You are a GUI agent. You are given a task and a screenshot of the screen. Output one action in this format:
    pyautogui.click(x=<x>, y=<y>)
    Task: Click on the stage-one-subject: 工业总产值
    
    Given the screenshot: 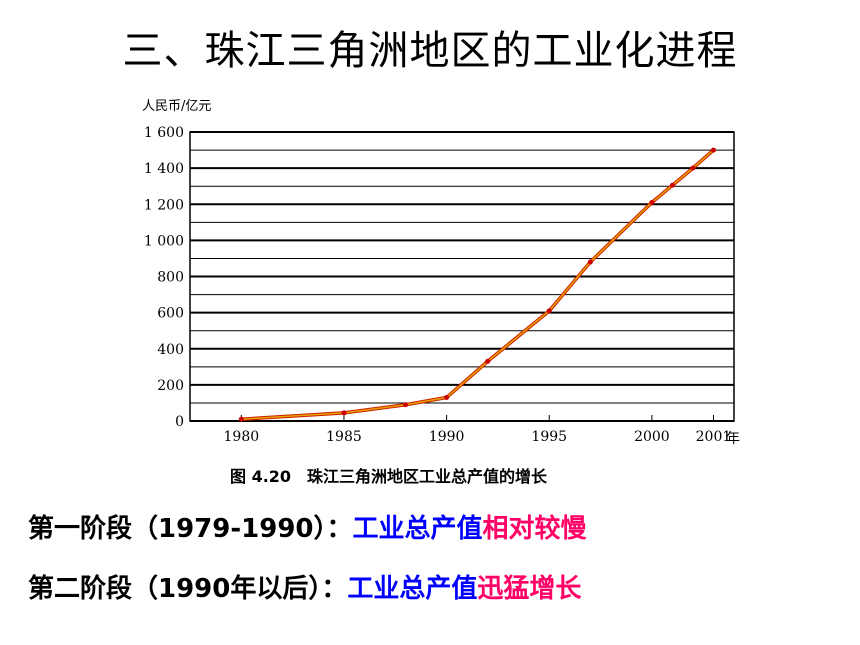 What is the action you would take?
    pyautogui.click(x=417, y=529)
    